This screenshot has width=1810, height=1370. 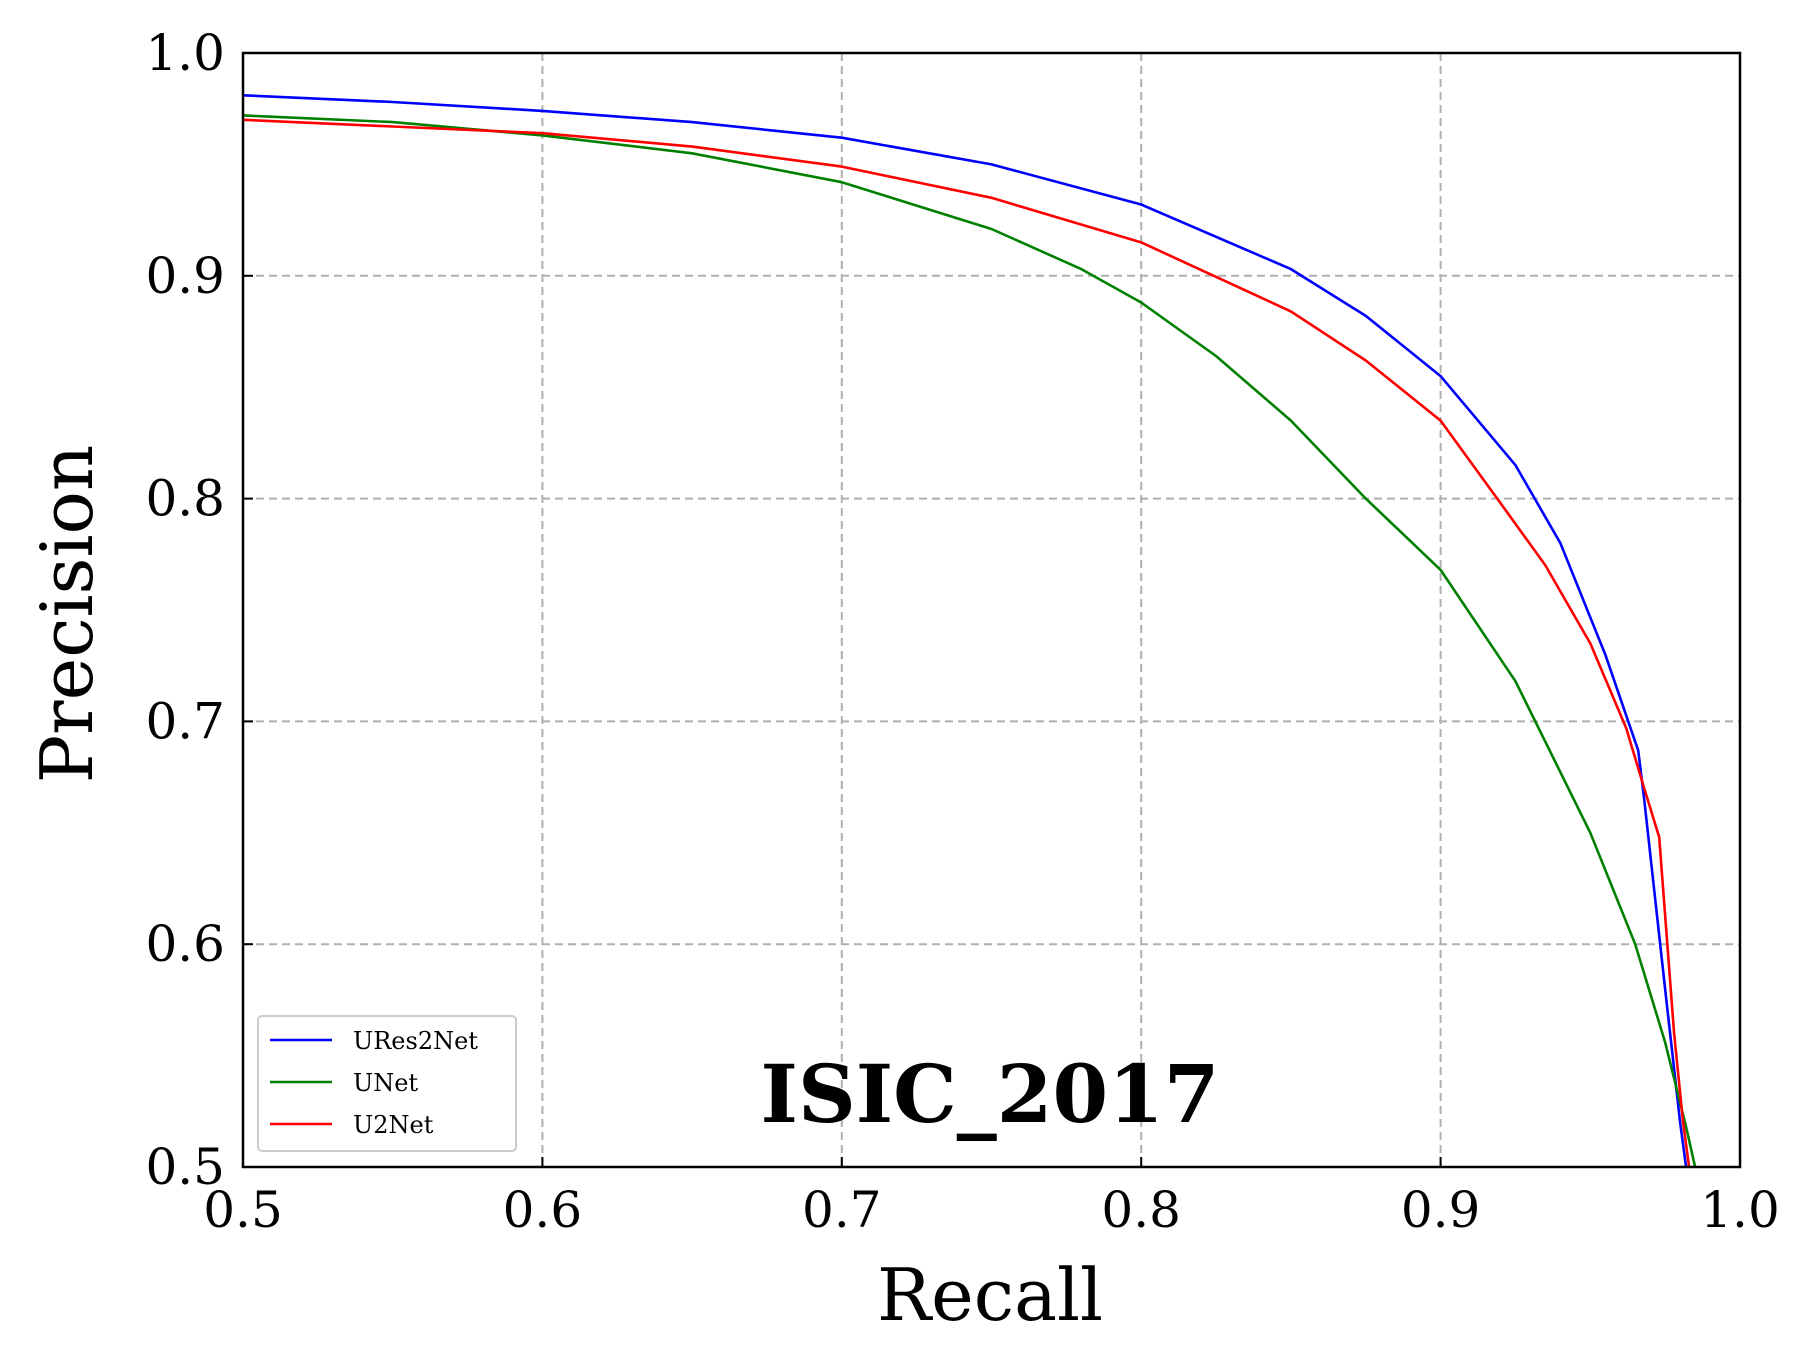 I want to click on legend-box, so click(x=387, y=1083).